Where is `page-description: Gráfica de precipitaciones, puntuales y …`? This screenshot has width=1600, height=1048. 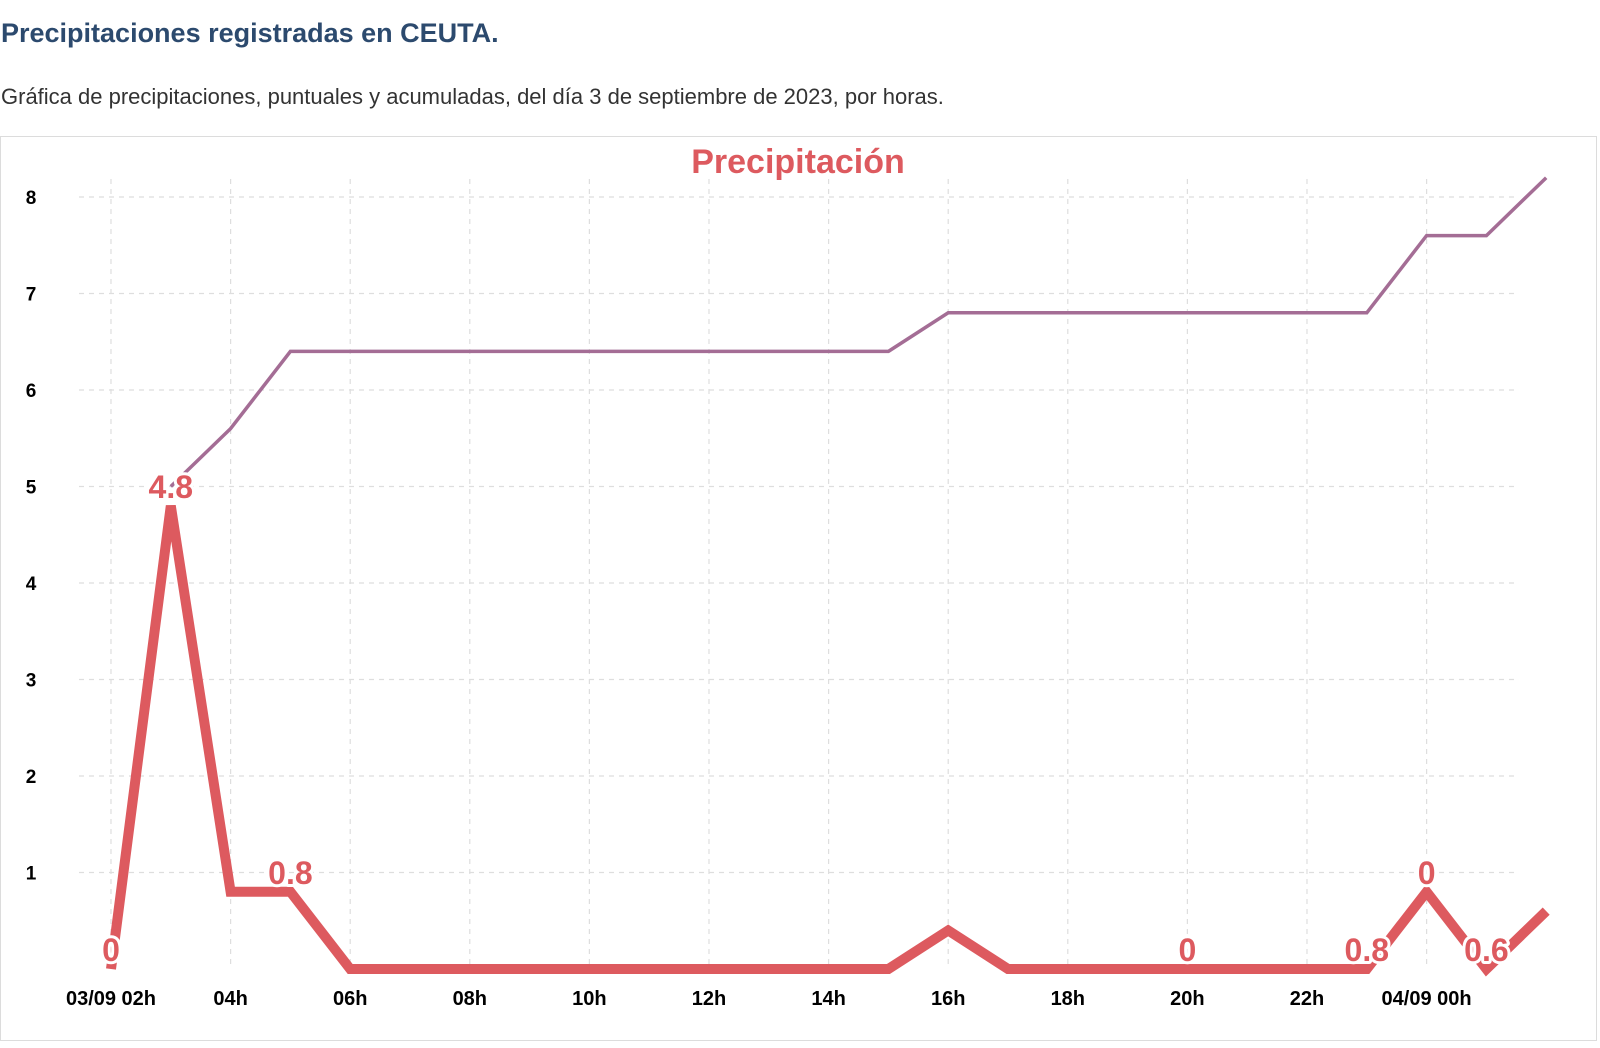
page-description: Gráfica de precipitaciones, puntuales y … is located at coordinates (472, 96).